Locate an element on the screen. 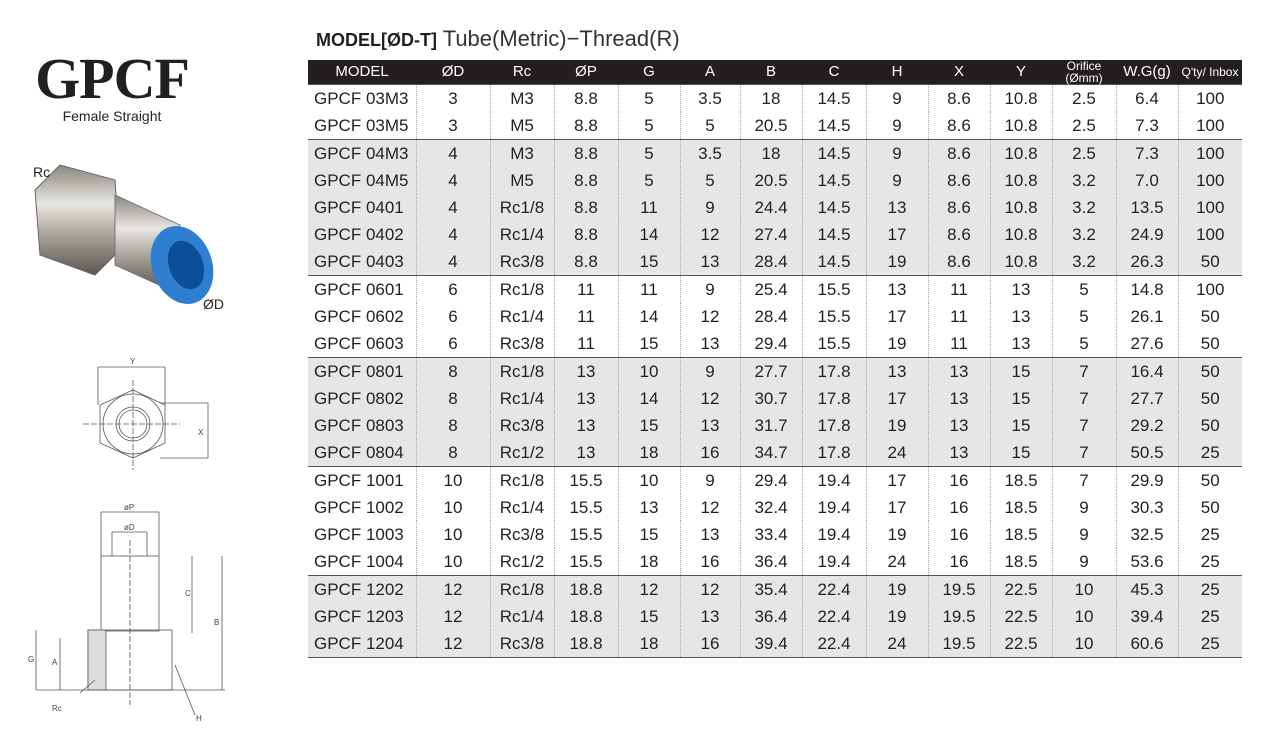 The image size is (1274, 736). column-header: ØD is located at coordinates (453, 72).